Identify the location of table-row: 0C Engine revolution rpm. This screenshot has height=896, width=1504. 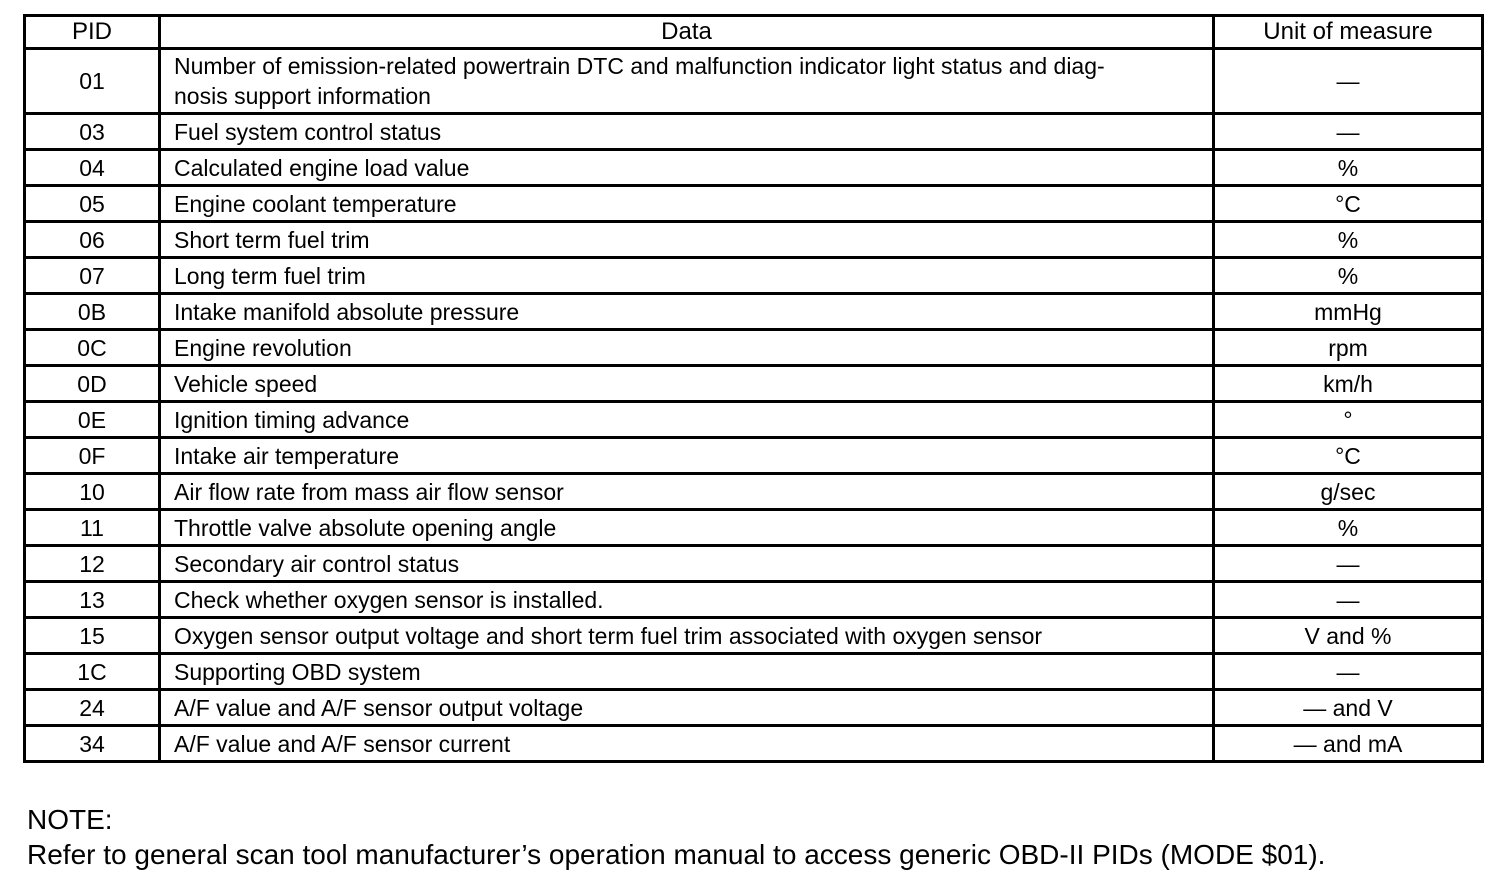
(753, 347).